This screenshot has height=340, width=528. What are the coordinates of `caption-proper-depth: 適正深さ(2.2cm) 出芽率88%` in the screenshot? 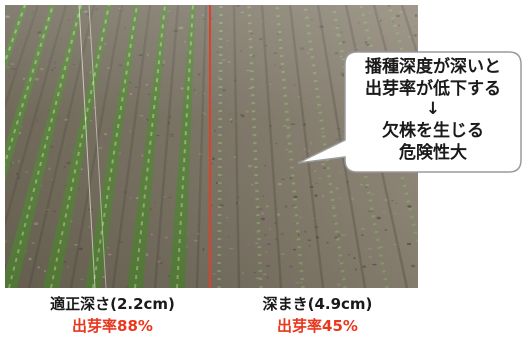 It's located at (112, 315).